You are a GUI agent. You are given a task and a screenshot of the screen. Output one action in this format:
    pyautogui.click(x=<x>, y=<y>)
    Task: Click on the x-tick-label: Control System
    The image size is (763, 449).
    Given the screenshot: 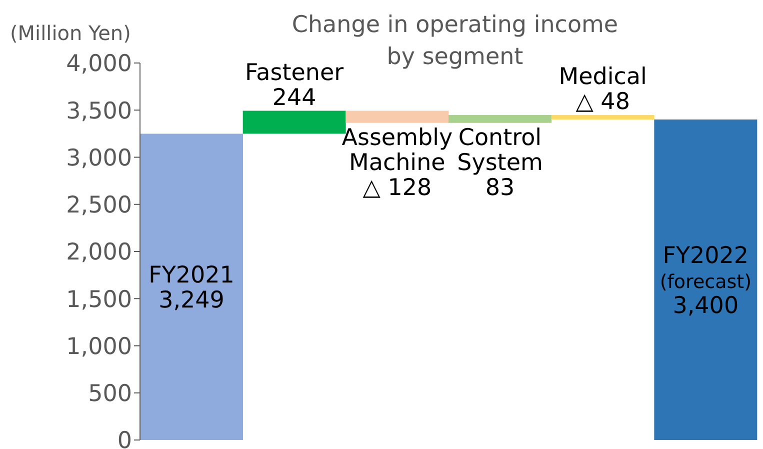 What is the action you would take?
    pyautogui.click(x=500, y=150)
    